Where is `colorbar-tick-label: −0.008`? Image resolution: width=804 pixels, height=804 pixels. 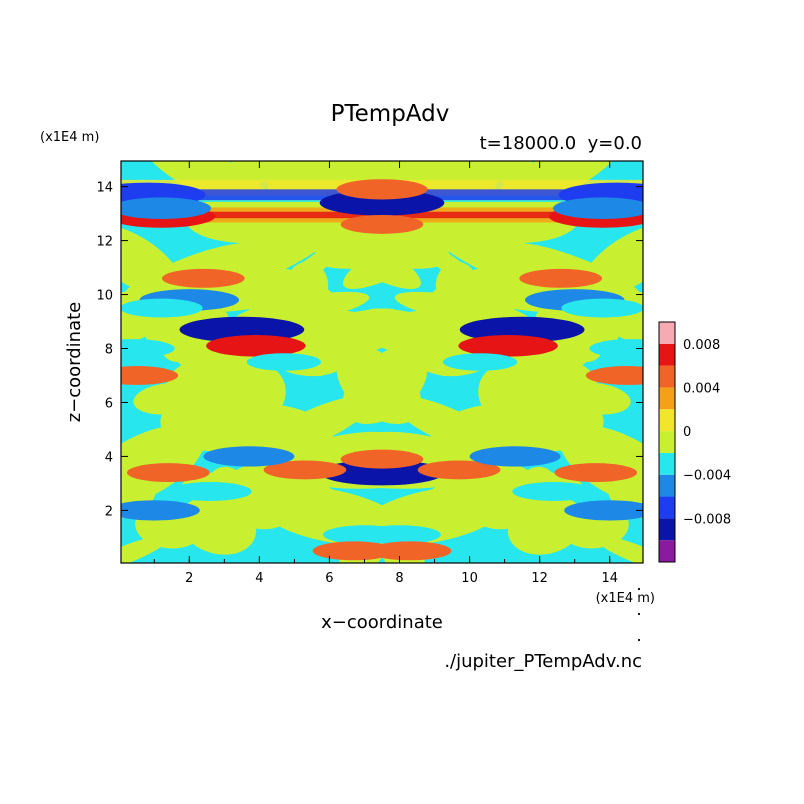 colorbar-tick-label: −0.008 is located at coordinates (707, 519).